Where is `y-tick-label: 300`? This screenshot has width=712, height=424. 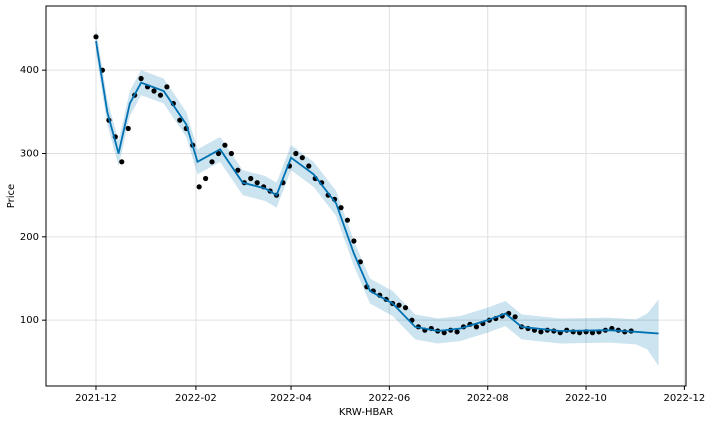 y-tick-label: 300 is located at coordinates (29, 154).